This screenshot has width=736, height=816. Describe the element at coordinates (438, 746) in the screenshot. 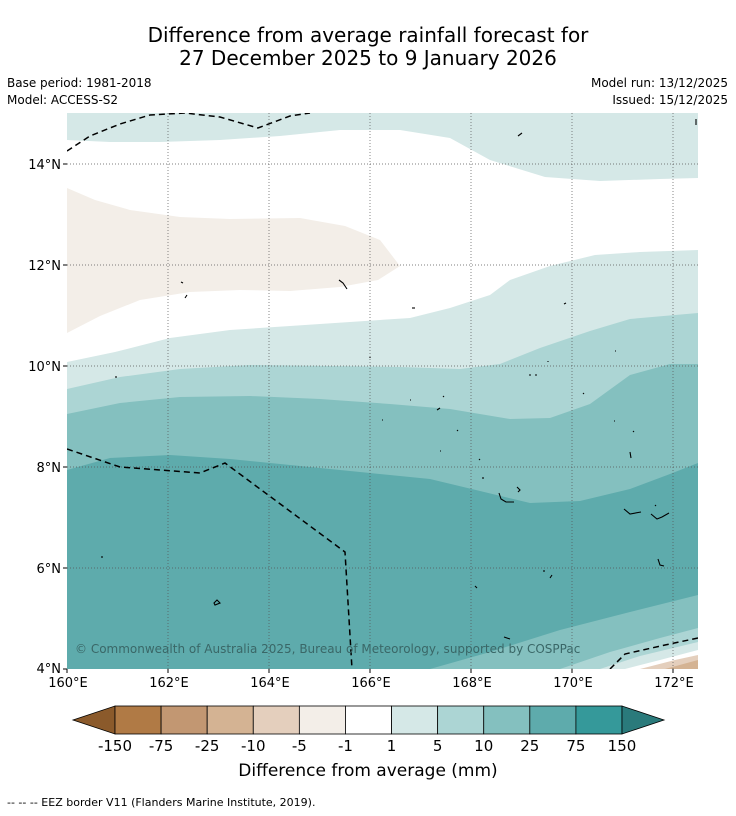

I see `colorbar-tick-label: 5` at that location.